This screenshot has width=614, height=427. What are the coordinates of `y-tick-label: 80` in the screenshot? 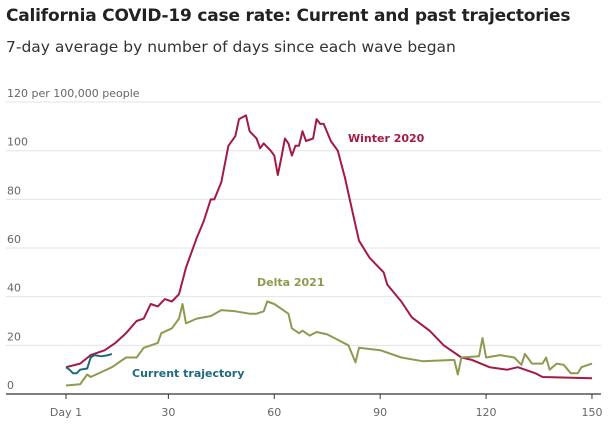 It's located at (14, 190).